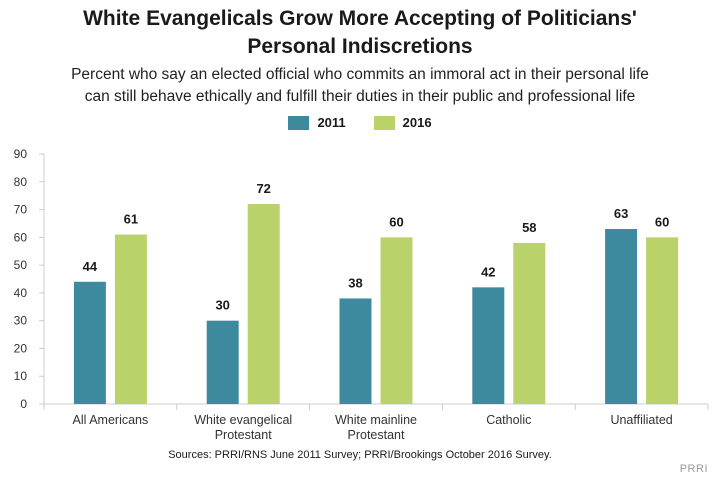  I want to click on legend: 2011 2016, so click(360, 123).